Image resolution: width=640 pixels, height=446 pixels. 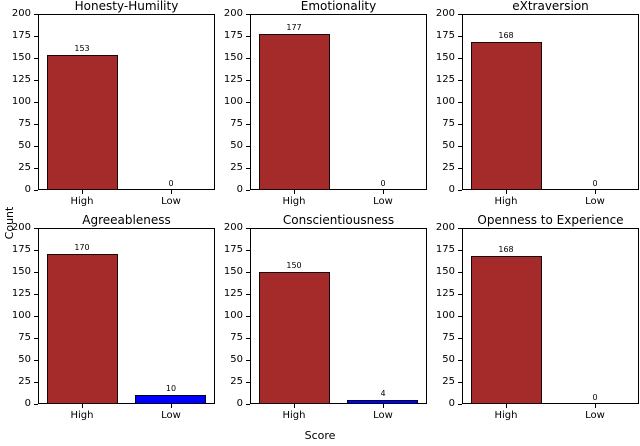 What do you see at coordinates (294, 265) in the screenshot?
I see `bar-value-label: 150` at bounding box center [294, 265].